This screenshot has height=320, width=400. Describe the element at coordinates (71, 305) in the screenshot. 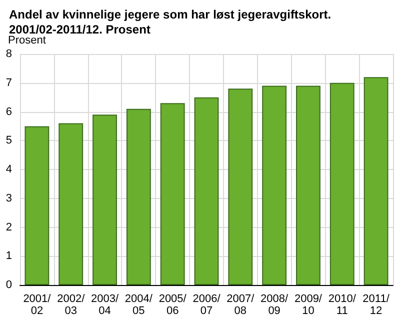

I see `x-tick-label: 2002/03` at that location.